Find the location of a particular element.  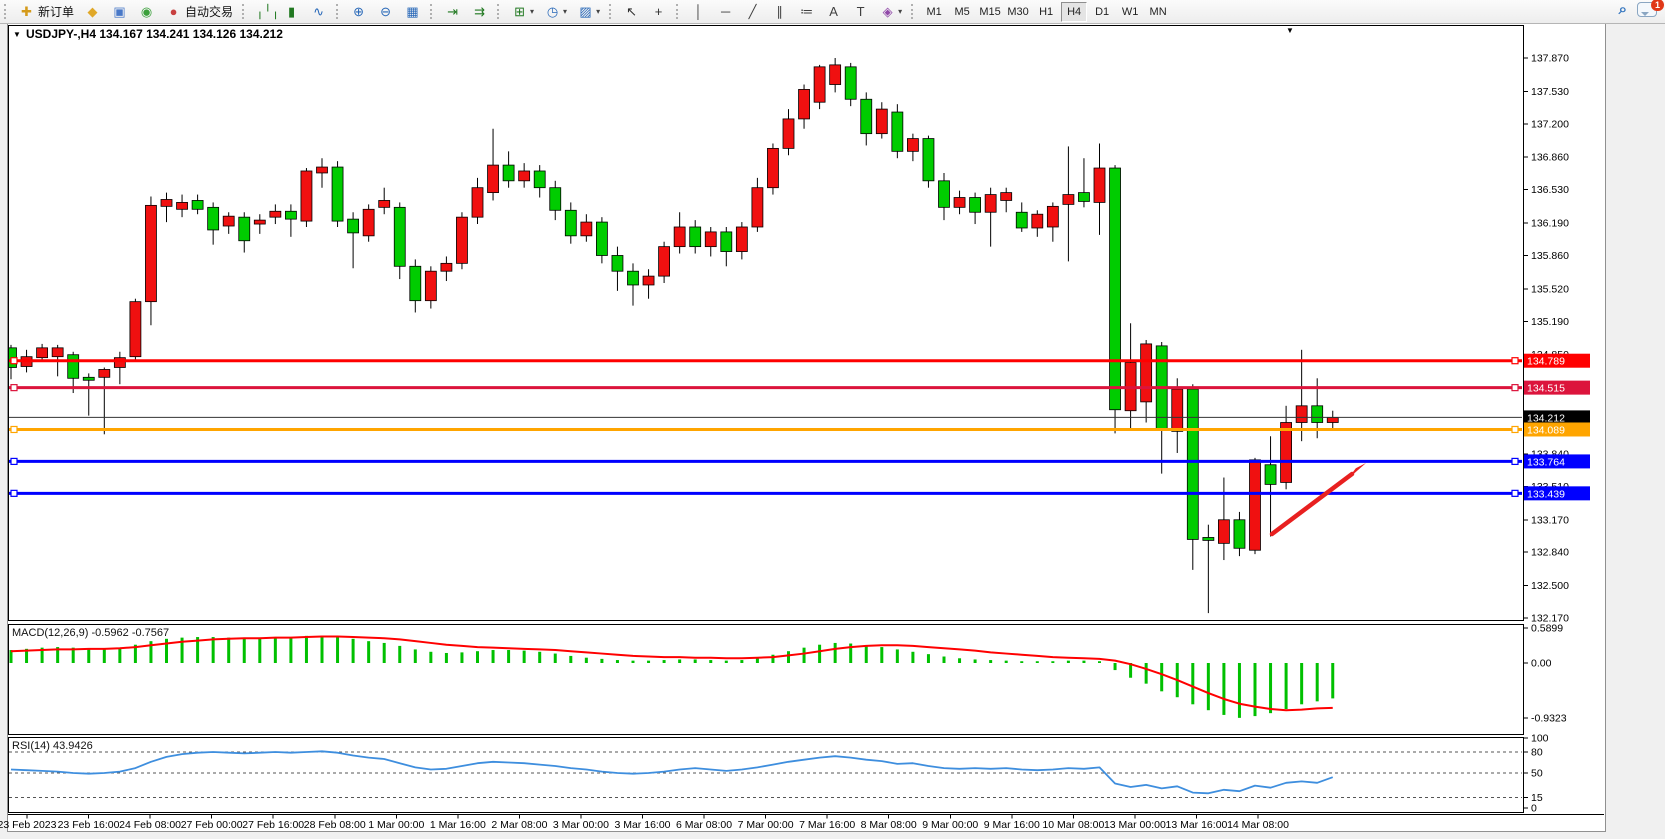

tile-windows-button: ▦ is located at coordinates (412, 12).